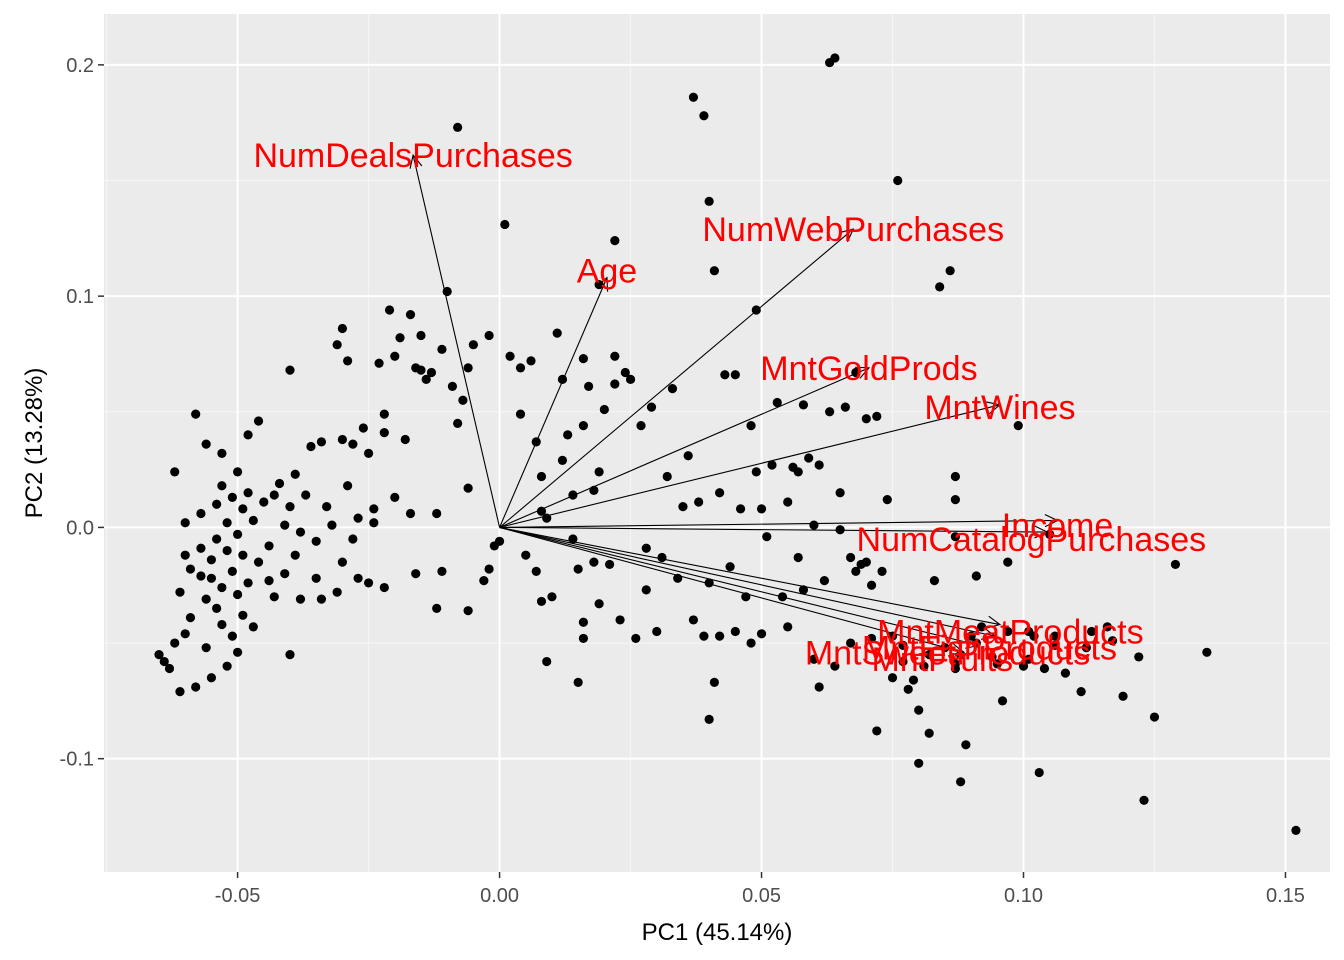 The height and width of the screenshot is (960, 1344). I want to click on loading-label: MntSweetProducts, so click(947, 653).